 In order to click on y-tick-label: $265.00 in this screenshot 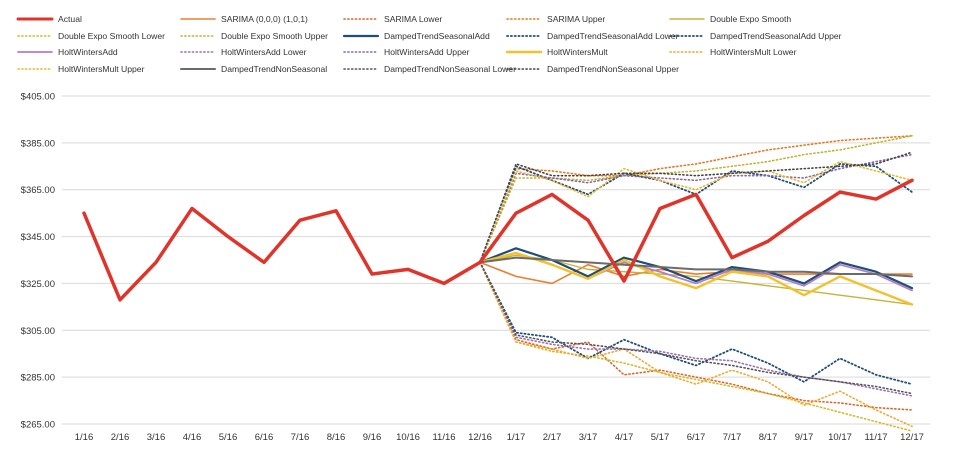, I will do `click(38, 425)`.